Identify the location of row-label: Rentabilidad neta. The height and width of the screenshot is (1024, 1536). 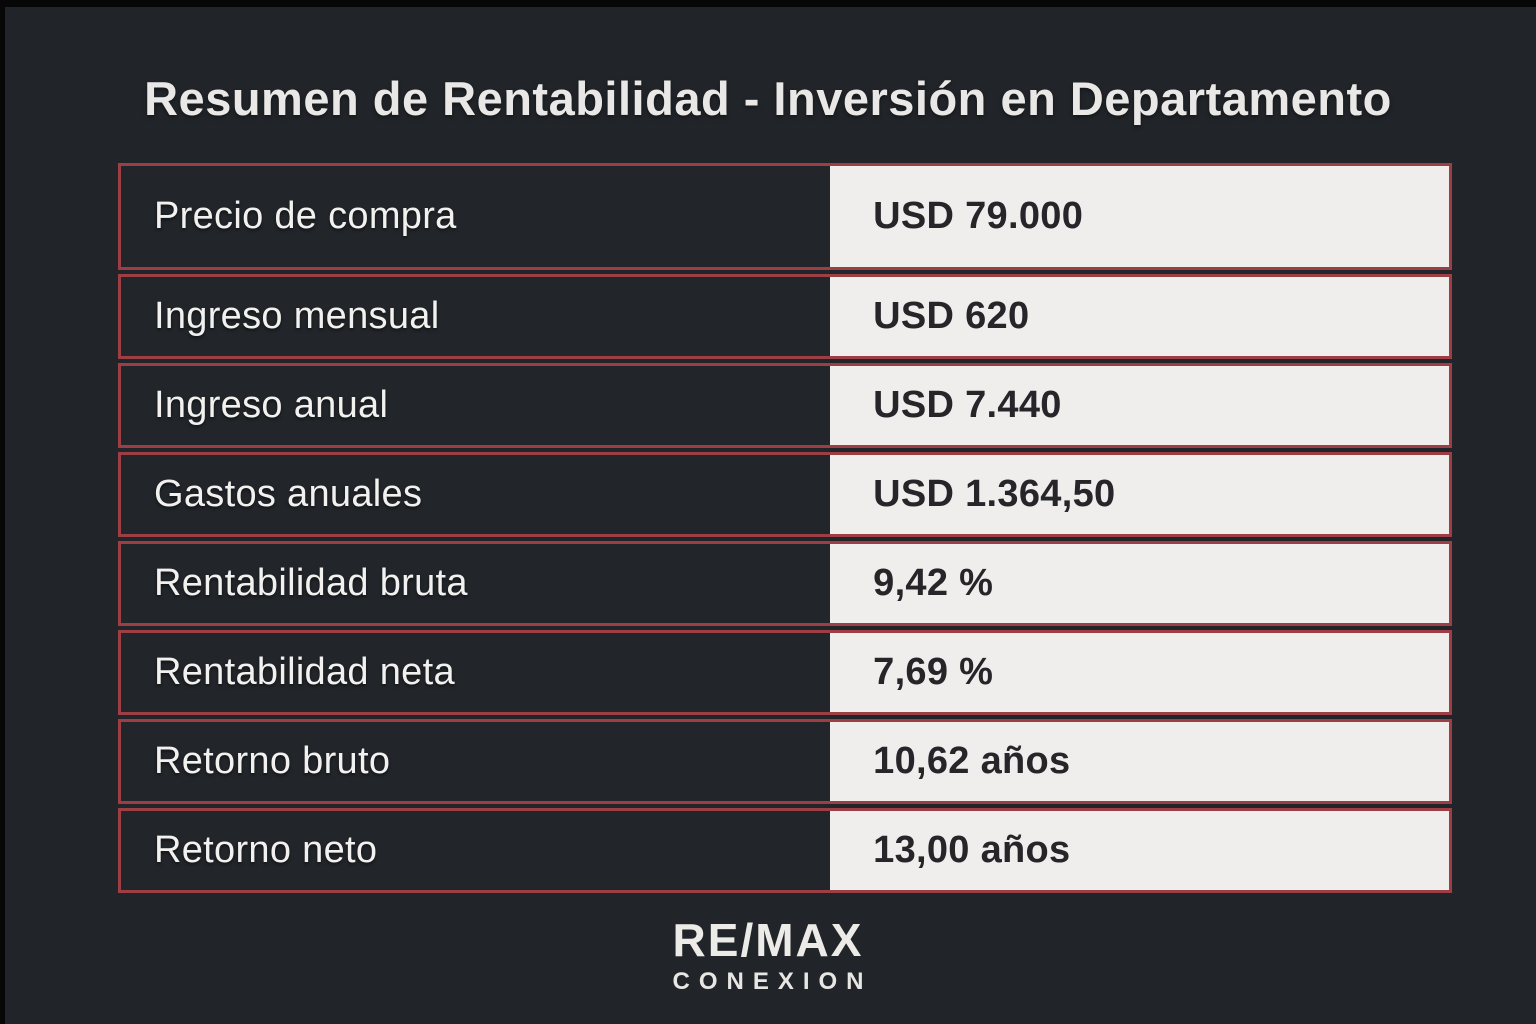
(476, 672).